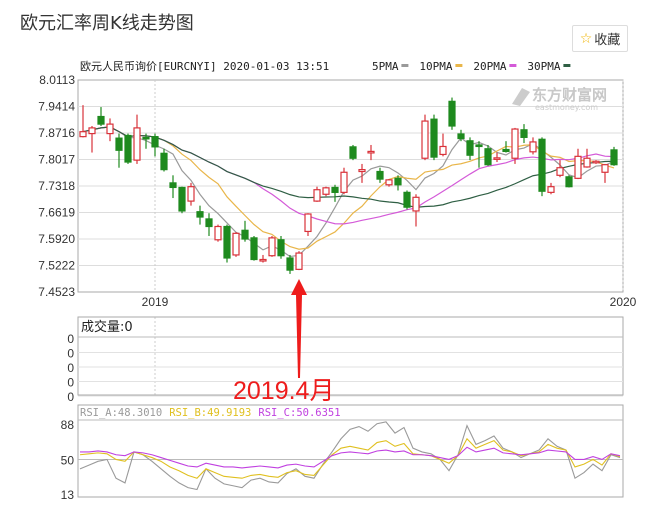 This screenshot has height=511, width=650. Describe the element at coordinates (600, 38) in the screenshot. I see `favorite-button: ☆ 收藏` at that location.